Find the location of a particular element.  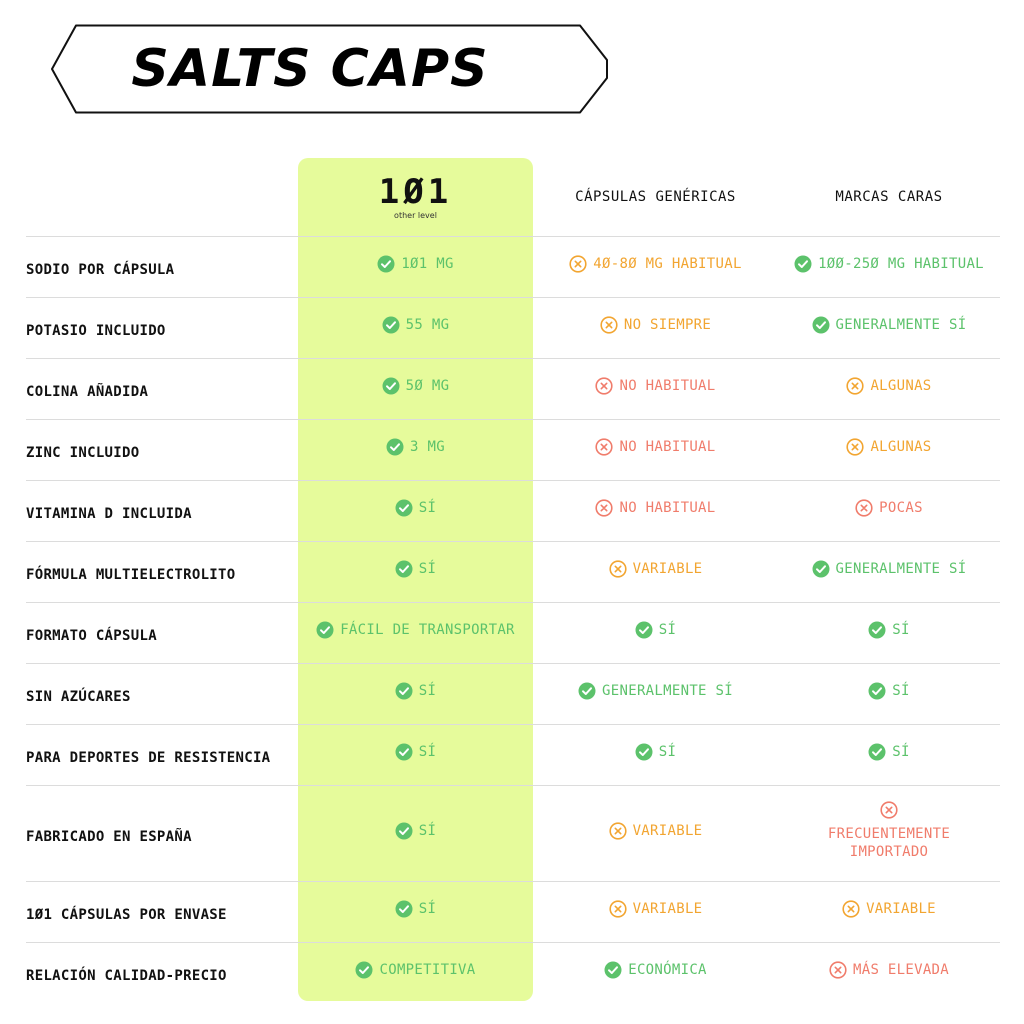

table-cell-c1: 55 MG is located at coordinates (415, 328).